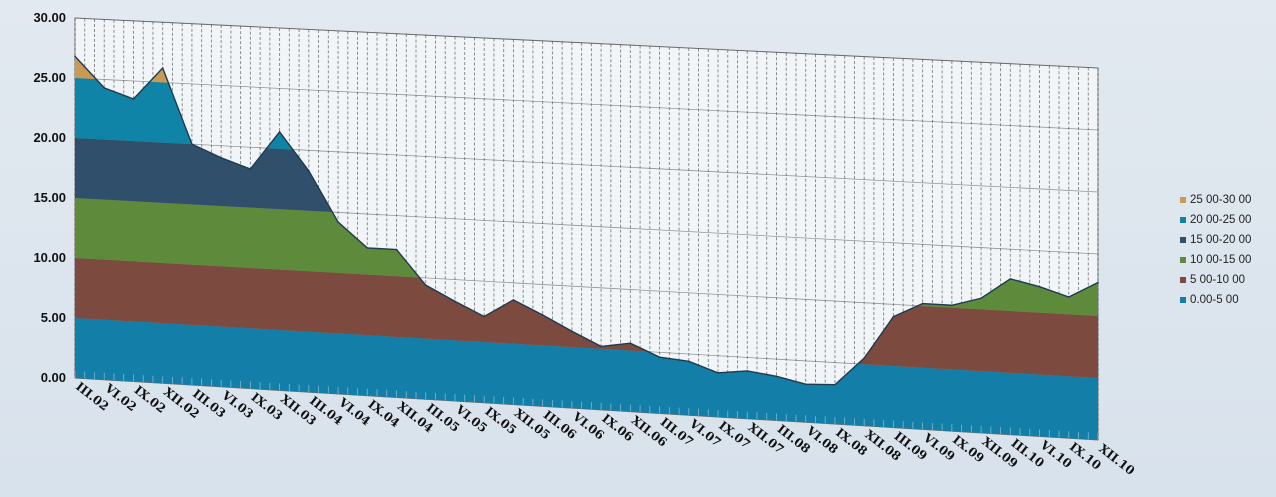 This screenshot has width=1276, height=497. What do you see at coordinates (354, 412) in the screenshot?
I see `x-tick-label: VI.04` at bounding box center [354, 412].